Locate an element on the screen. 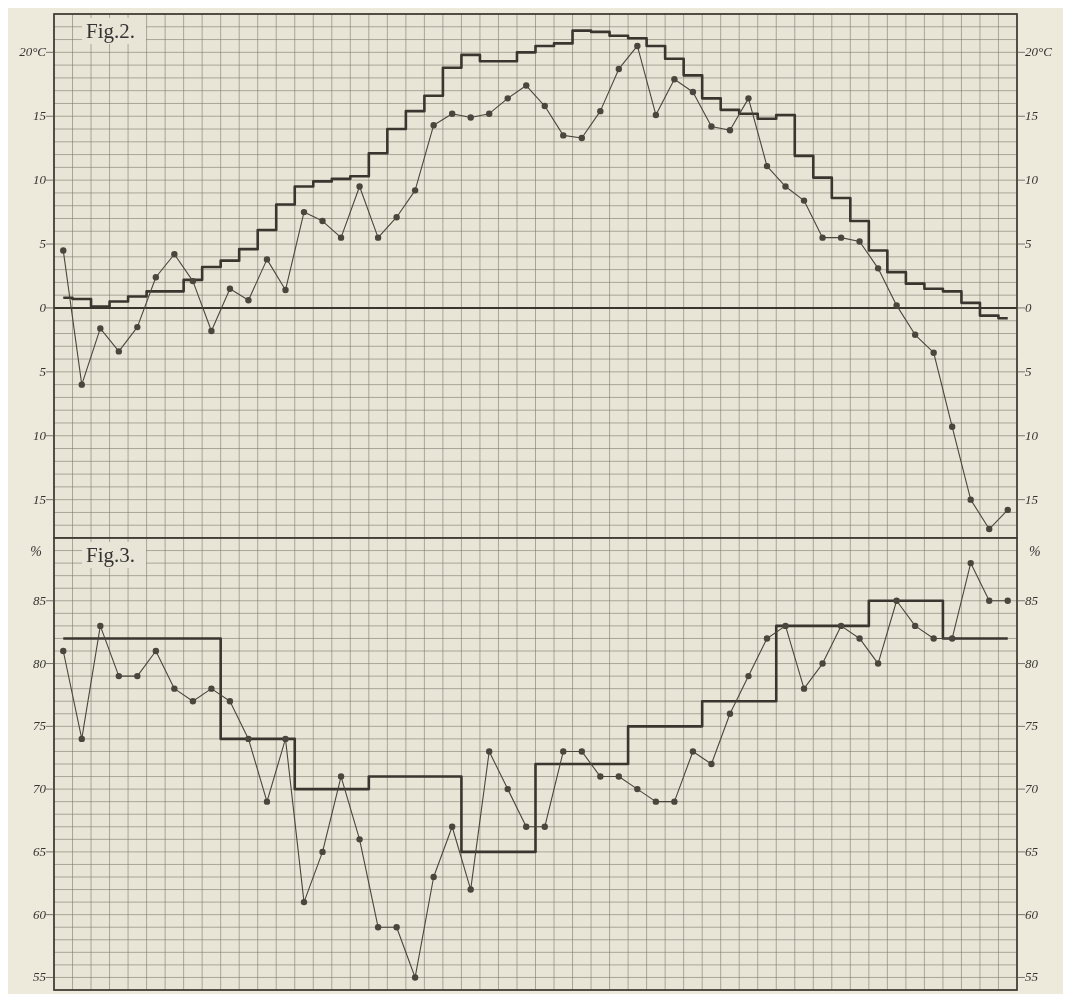 The image size is (1071, 1002). y-tick-label: 75 is located at coordinates (40, 726).